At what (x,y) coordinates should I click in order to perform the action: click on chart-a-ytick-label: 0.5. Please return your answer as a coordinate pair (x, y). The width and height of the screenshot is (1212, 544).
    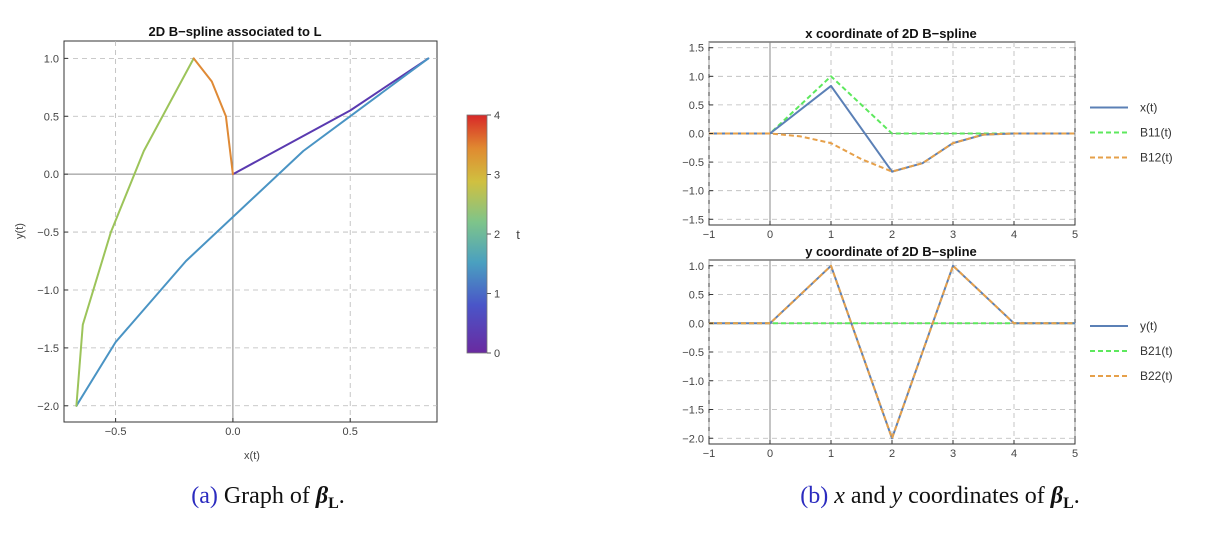
    Looking at the image, I should click on (51, 117).